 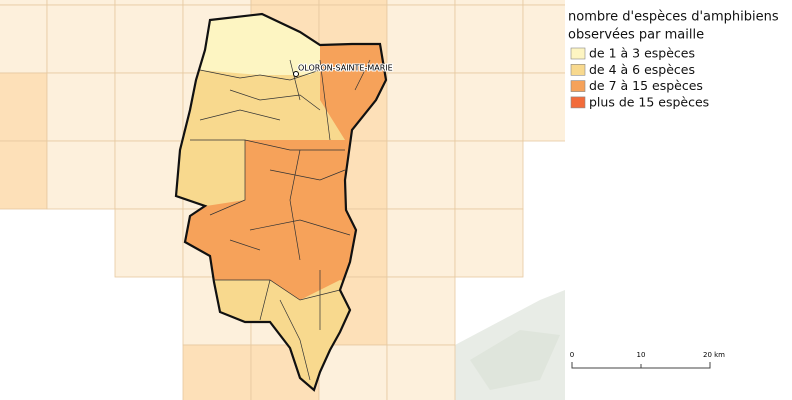 What do you see at coordinates (714, 355) in the screenshot?
I see `scale-label: 20 km` at bounding box center [714, 355].